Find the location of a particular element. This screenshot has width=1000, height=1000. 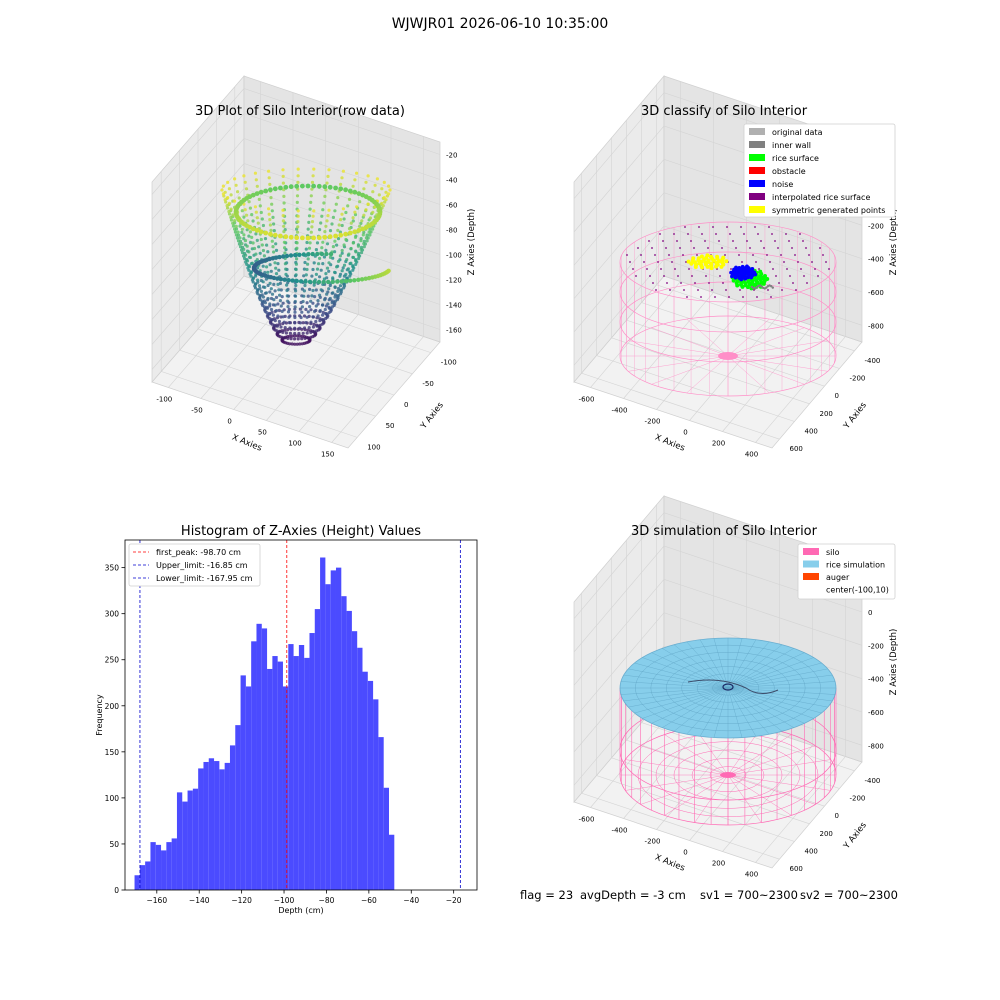

histogram-xtick-label: −100 is located at coordinates (284, 900).